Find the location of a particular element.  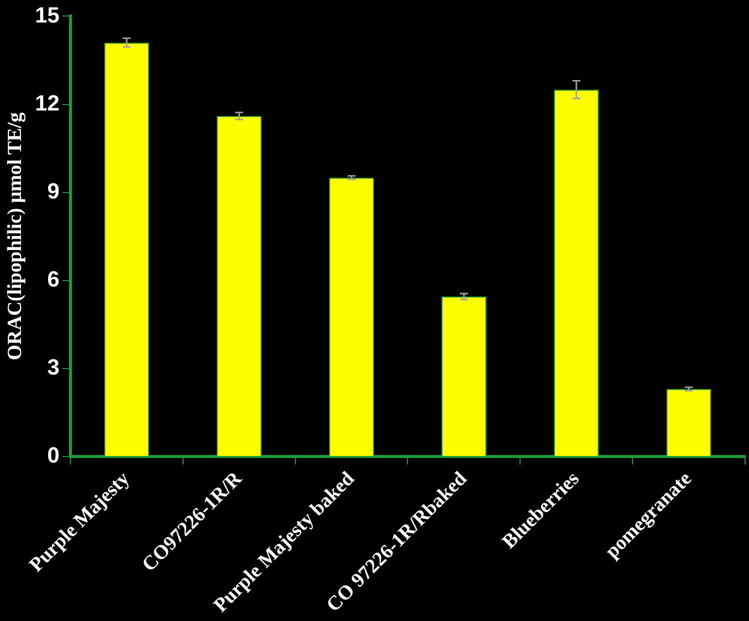

y-tick-label: 3 is located at coordinates (53, 367).